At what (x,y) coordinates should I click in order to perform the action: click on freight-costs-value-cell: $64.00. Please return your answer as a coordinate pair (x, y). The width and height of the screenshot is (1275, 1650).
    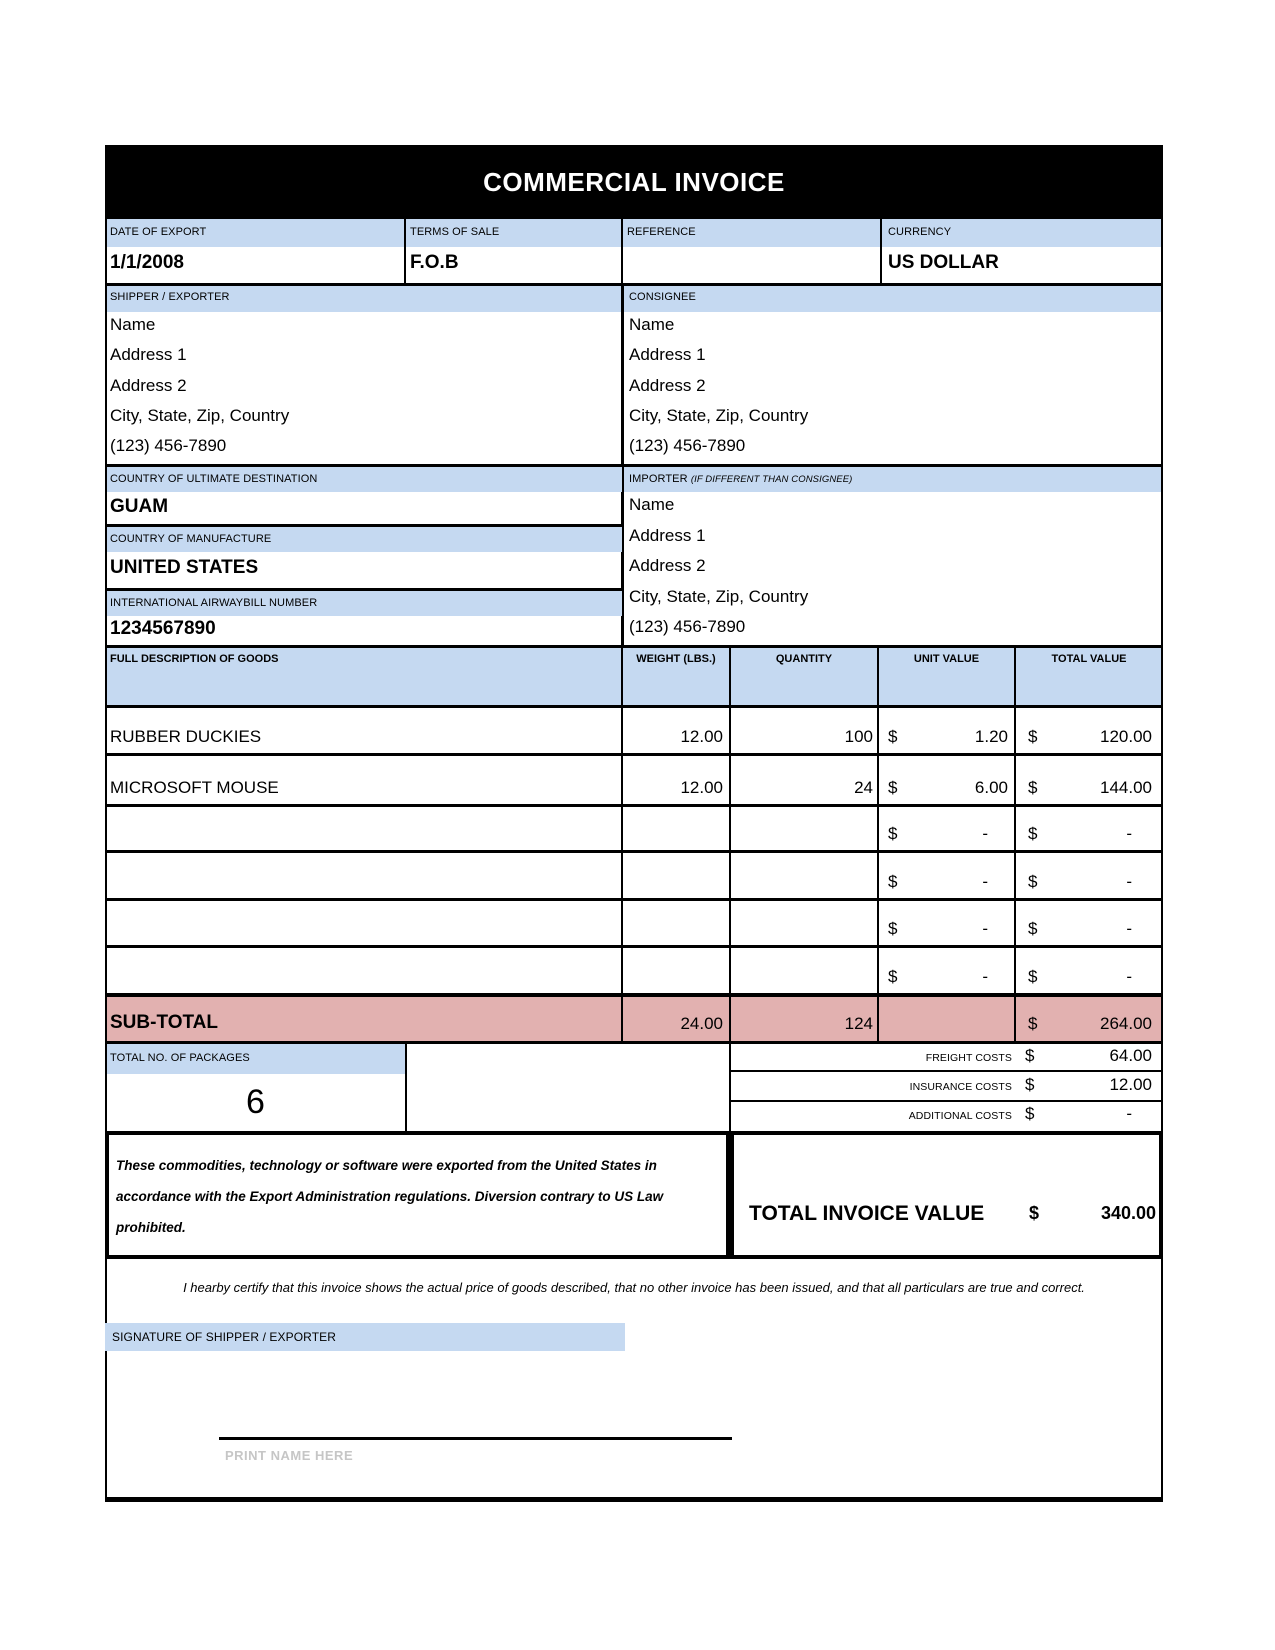
    Looking at the image, I should click on (1088, 1056).